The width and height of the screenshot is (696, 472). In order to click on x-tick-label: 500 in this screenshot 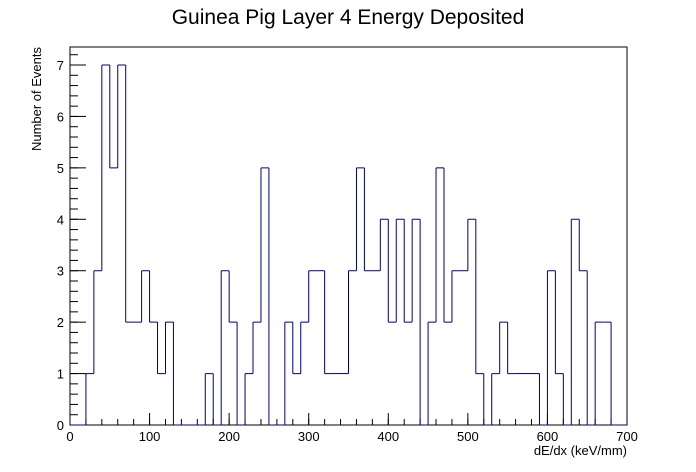, I will do `click(468, 436)`.